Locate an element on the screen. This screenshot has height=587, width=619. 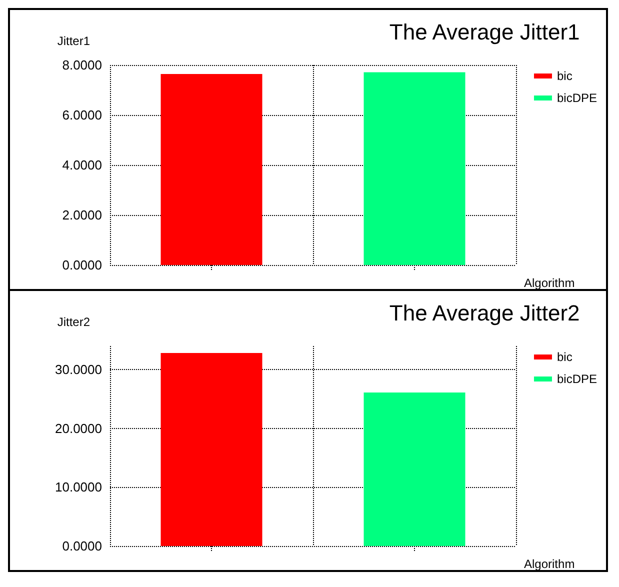
y-tick-label: 30.0000 is located at coordinates (78, 370).